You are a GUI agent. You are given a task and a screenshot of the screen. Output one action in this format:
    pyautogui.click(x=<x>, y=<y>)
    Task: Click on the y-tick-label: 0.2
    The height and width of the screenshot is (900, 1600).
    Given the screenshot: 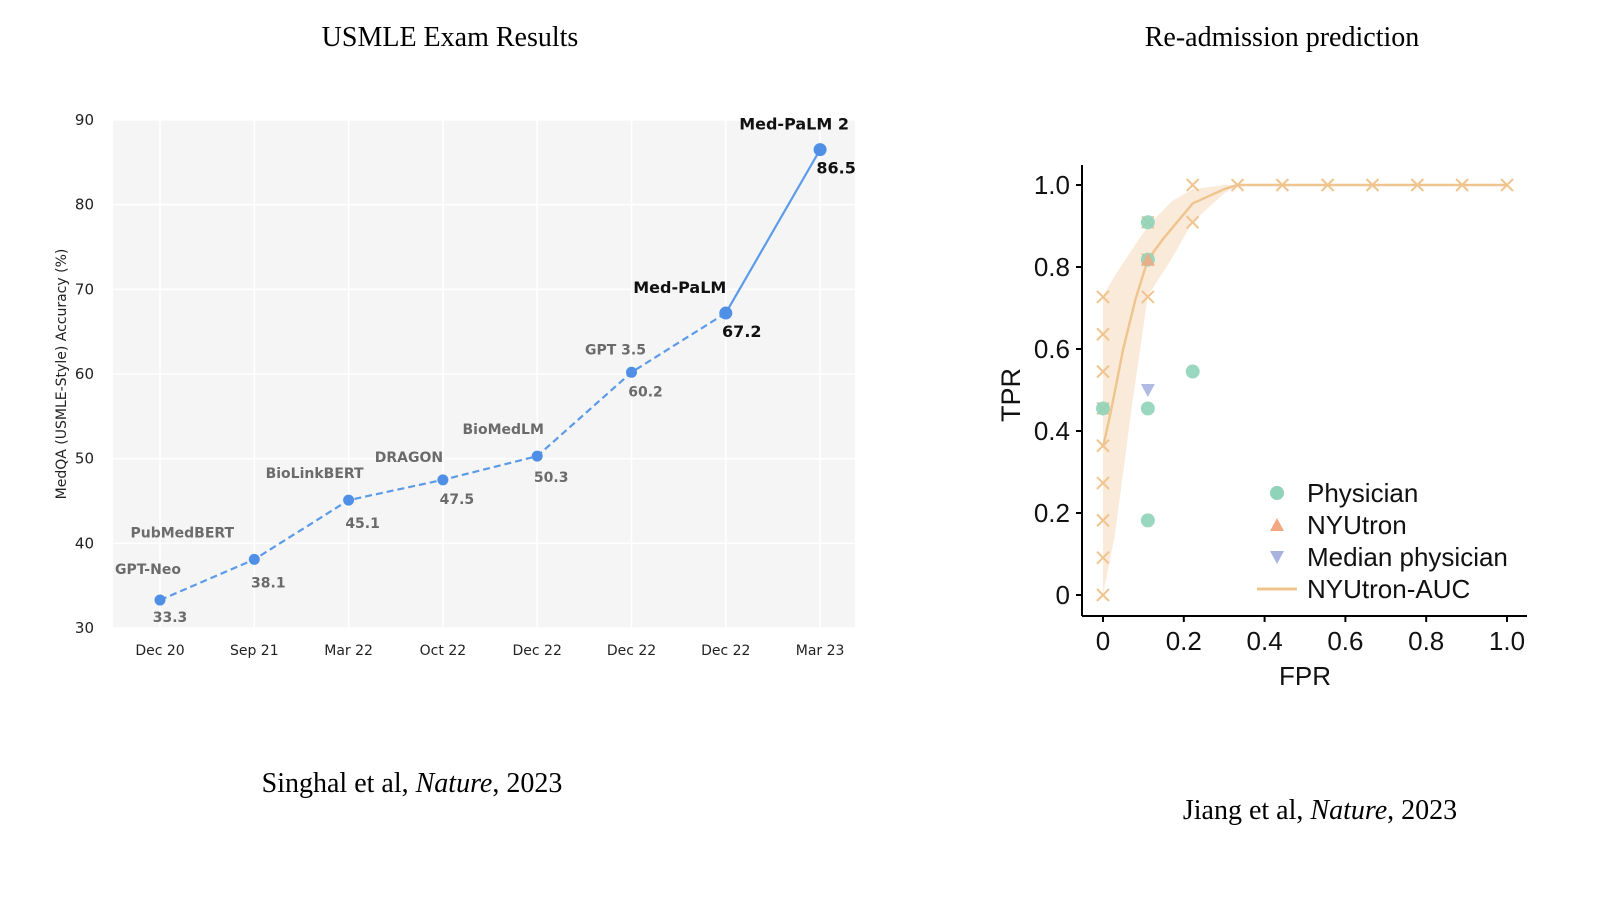 What is the action you would take?
    pyautogui.click(x=1052, y=513)
    